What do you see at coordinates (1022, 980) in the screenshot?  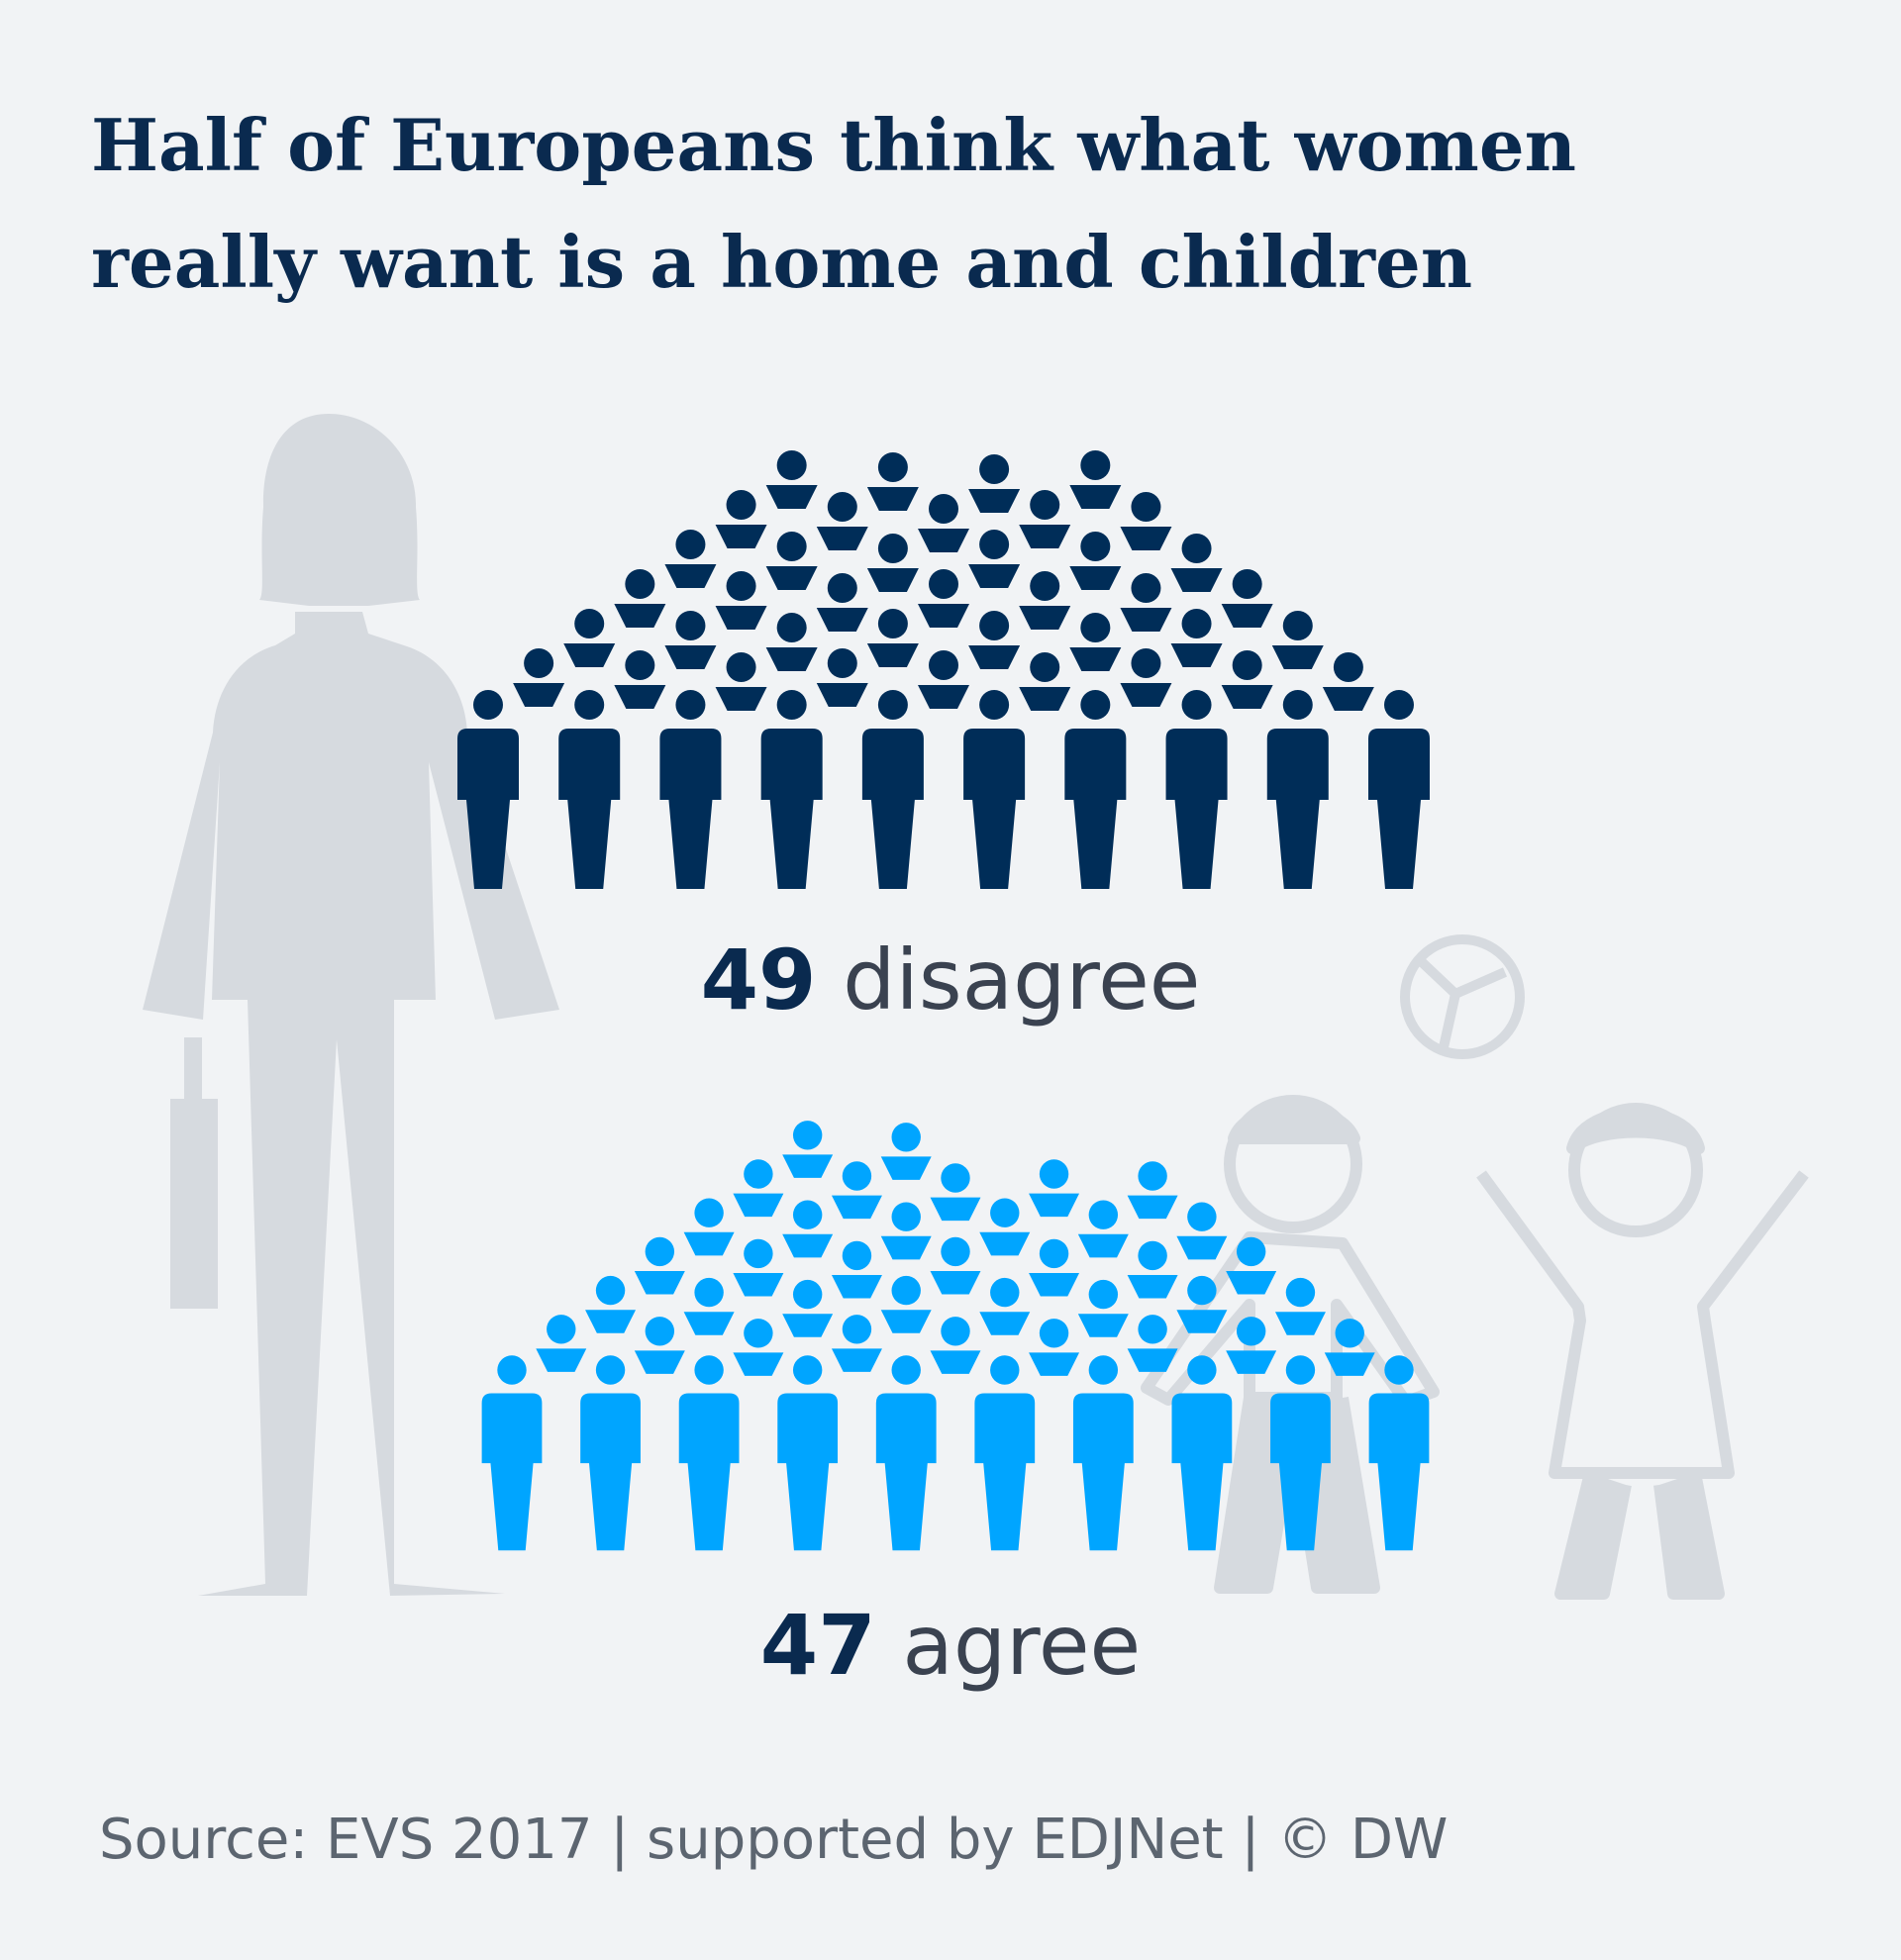 I see `disagree-name: disagree` at bounding box center [1022, 980].